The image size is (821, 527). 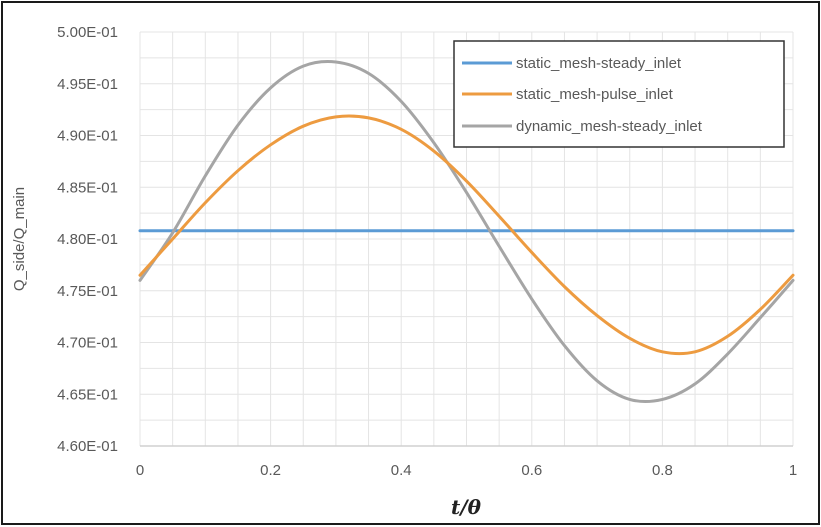 I want to click on y-tick-label: 4.85E-01, so click(x=87, y=187).